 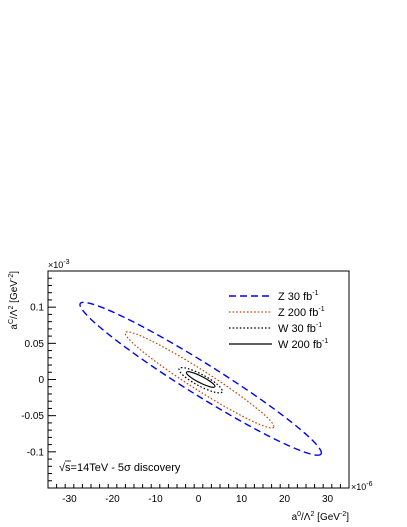 I want to click on x-tick-label: 20, so click(x=285, y=499).